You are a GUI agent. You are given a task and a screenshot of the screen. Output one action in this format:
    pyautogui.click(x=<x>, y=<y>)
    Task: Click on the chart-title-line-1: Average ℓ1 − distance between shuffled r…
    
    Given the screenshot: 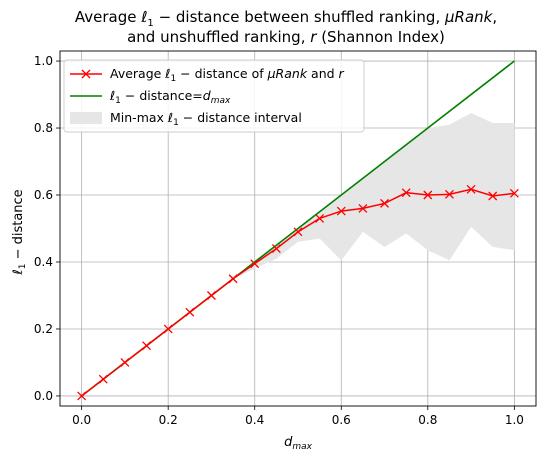 What is the action you would take?
    pyautogui.click(x=286, y=18)
    